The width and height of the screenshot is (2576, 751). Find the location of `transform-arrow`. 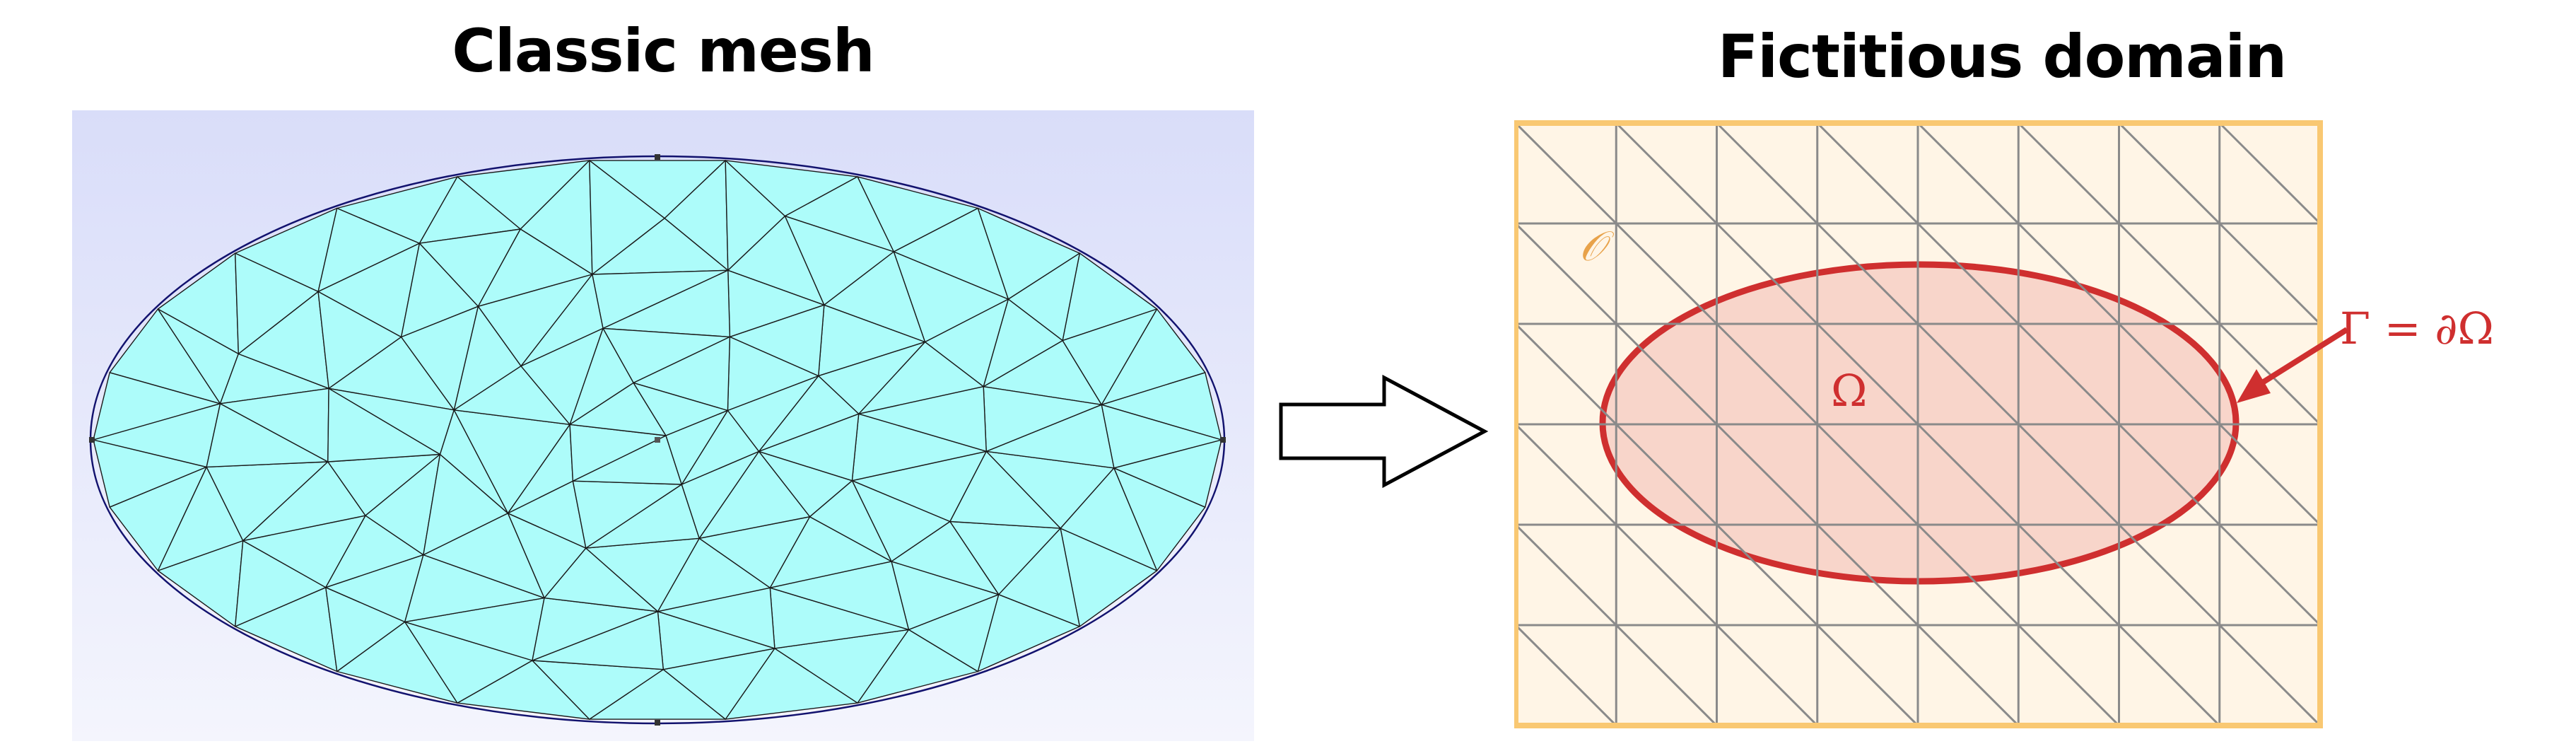

transform-arrow is located at coordinates (1384, 432).